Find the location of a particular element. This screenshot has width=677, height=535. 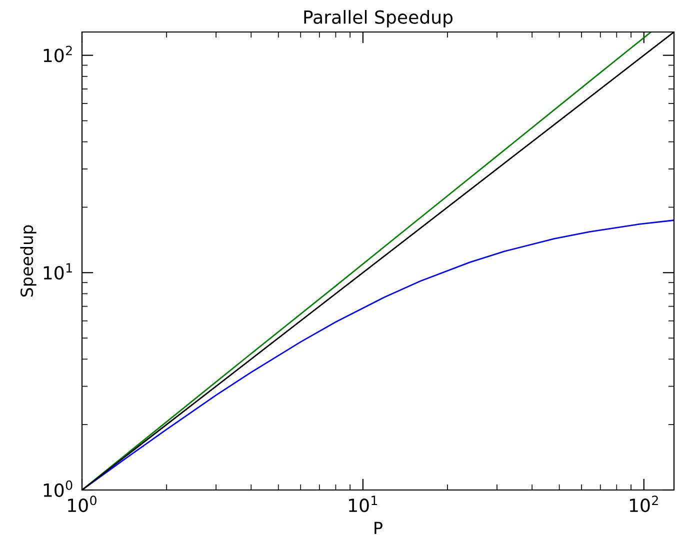

x-tick-label: 10$^{1}$ is located at coordinates (363, 504).